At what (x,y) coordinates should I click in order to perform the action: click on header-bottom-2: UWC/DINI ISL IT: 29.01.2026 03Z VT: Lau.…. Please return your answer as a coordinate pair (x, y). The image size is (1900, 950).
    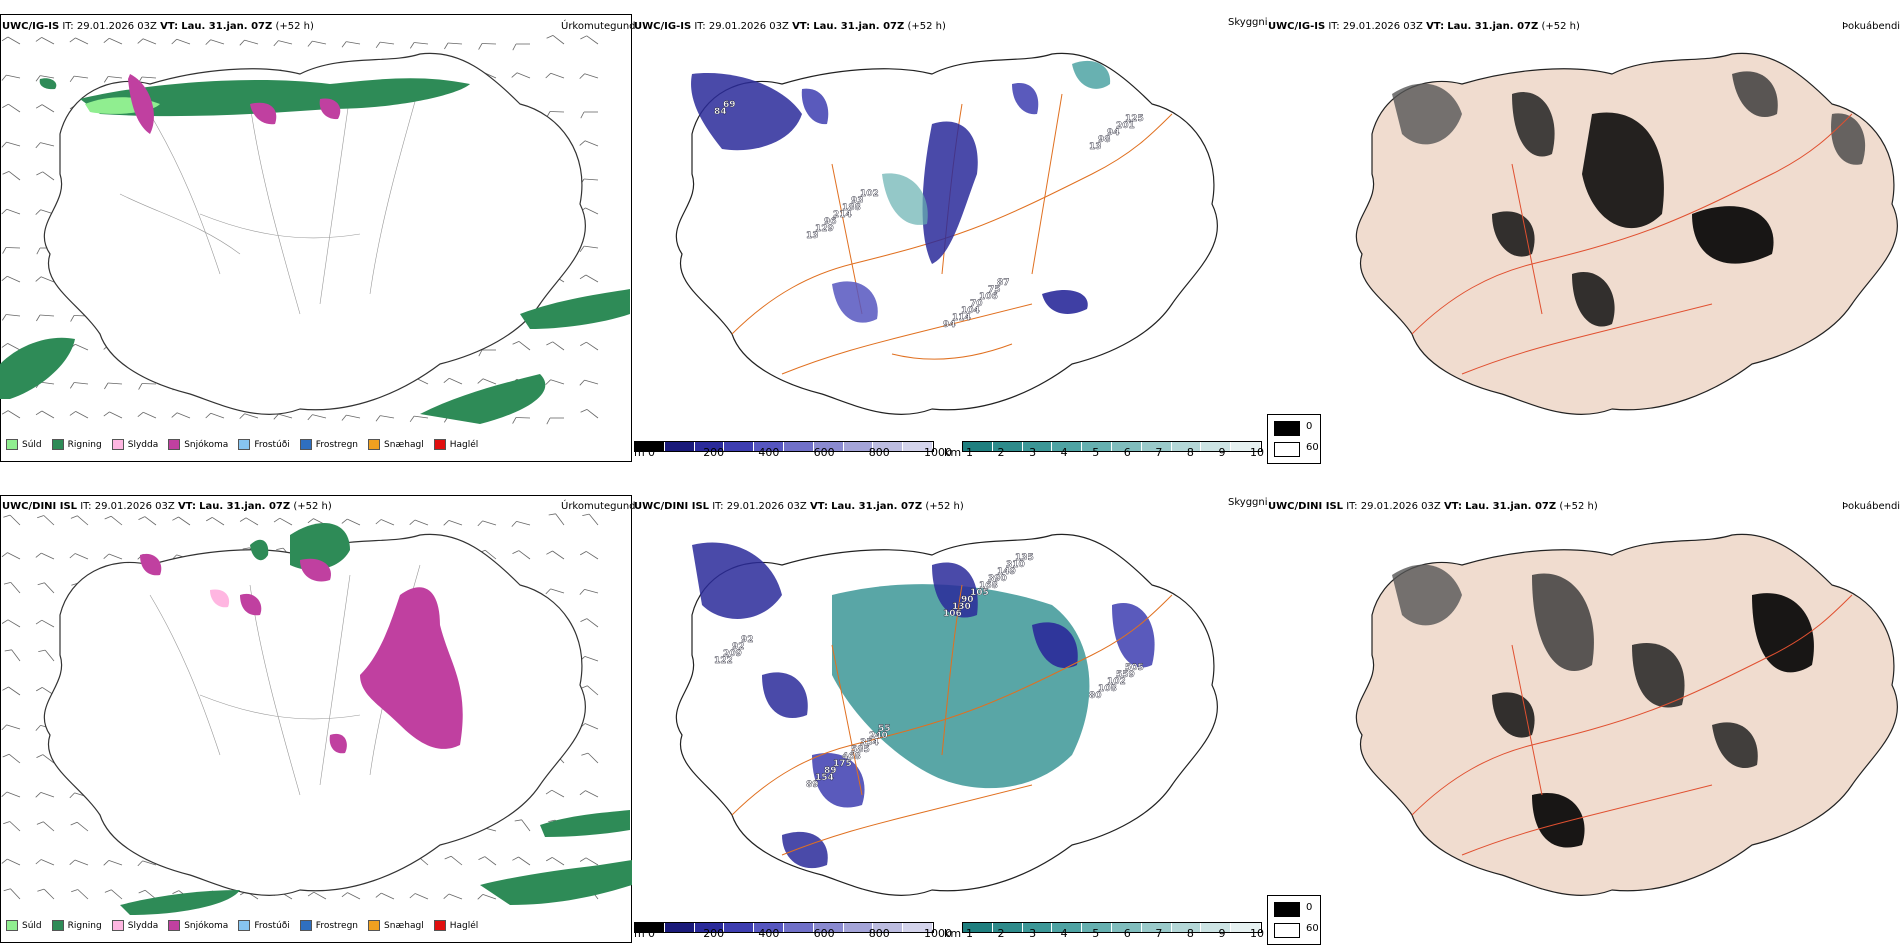
    Looking at the image, I should click on (799, 506).